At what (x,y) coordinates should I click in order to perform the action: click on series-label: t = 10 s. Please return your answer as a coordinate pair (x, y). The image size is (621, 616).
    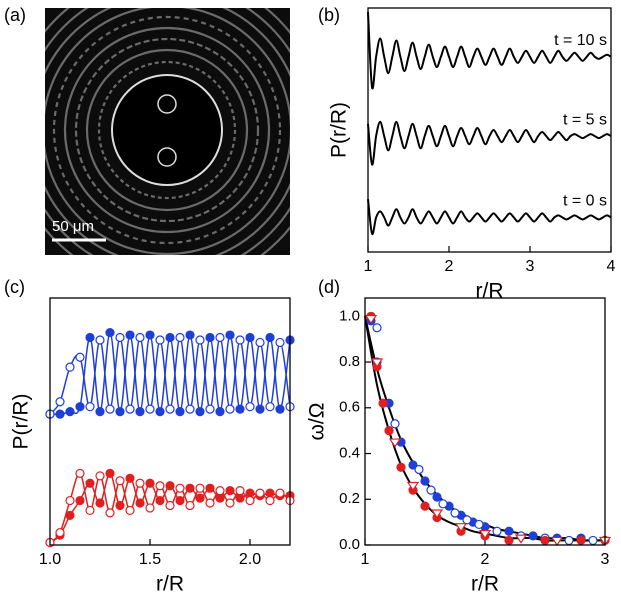
    Looking at the image, I should click on (580, 40).